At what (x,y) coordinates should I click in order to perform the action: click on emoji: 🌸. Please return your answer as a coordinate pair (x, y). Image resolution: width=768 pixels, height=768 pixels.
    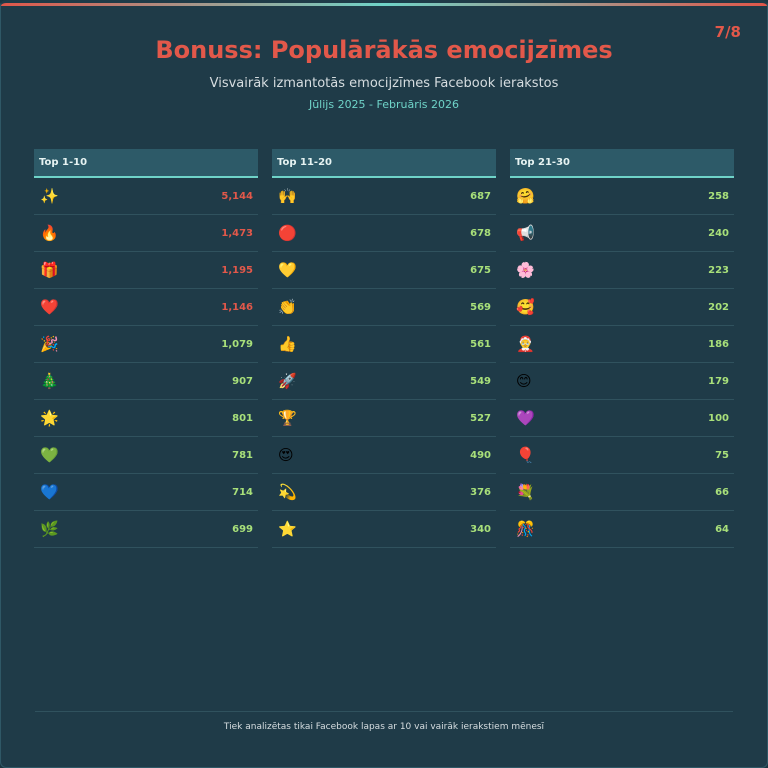
    Looking at the image, I should click on (525, 270).